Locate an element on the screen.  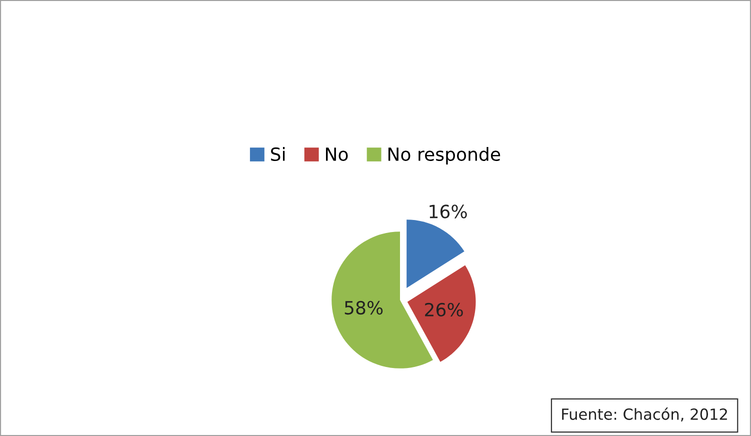
data-label: 58% is located at coordinates (363, 307).